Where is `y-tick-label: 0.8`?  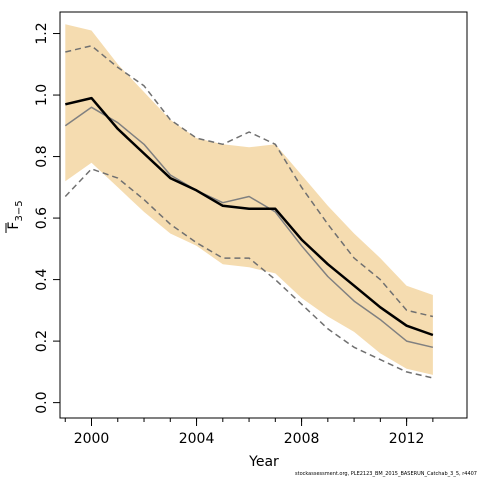 y-tick-label: 0.8 is located at coordinates (42, 156).